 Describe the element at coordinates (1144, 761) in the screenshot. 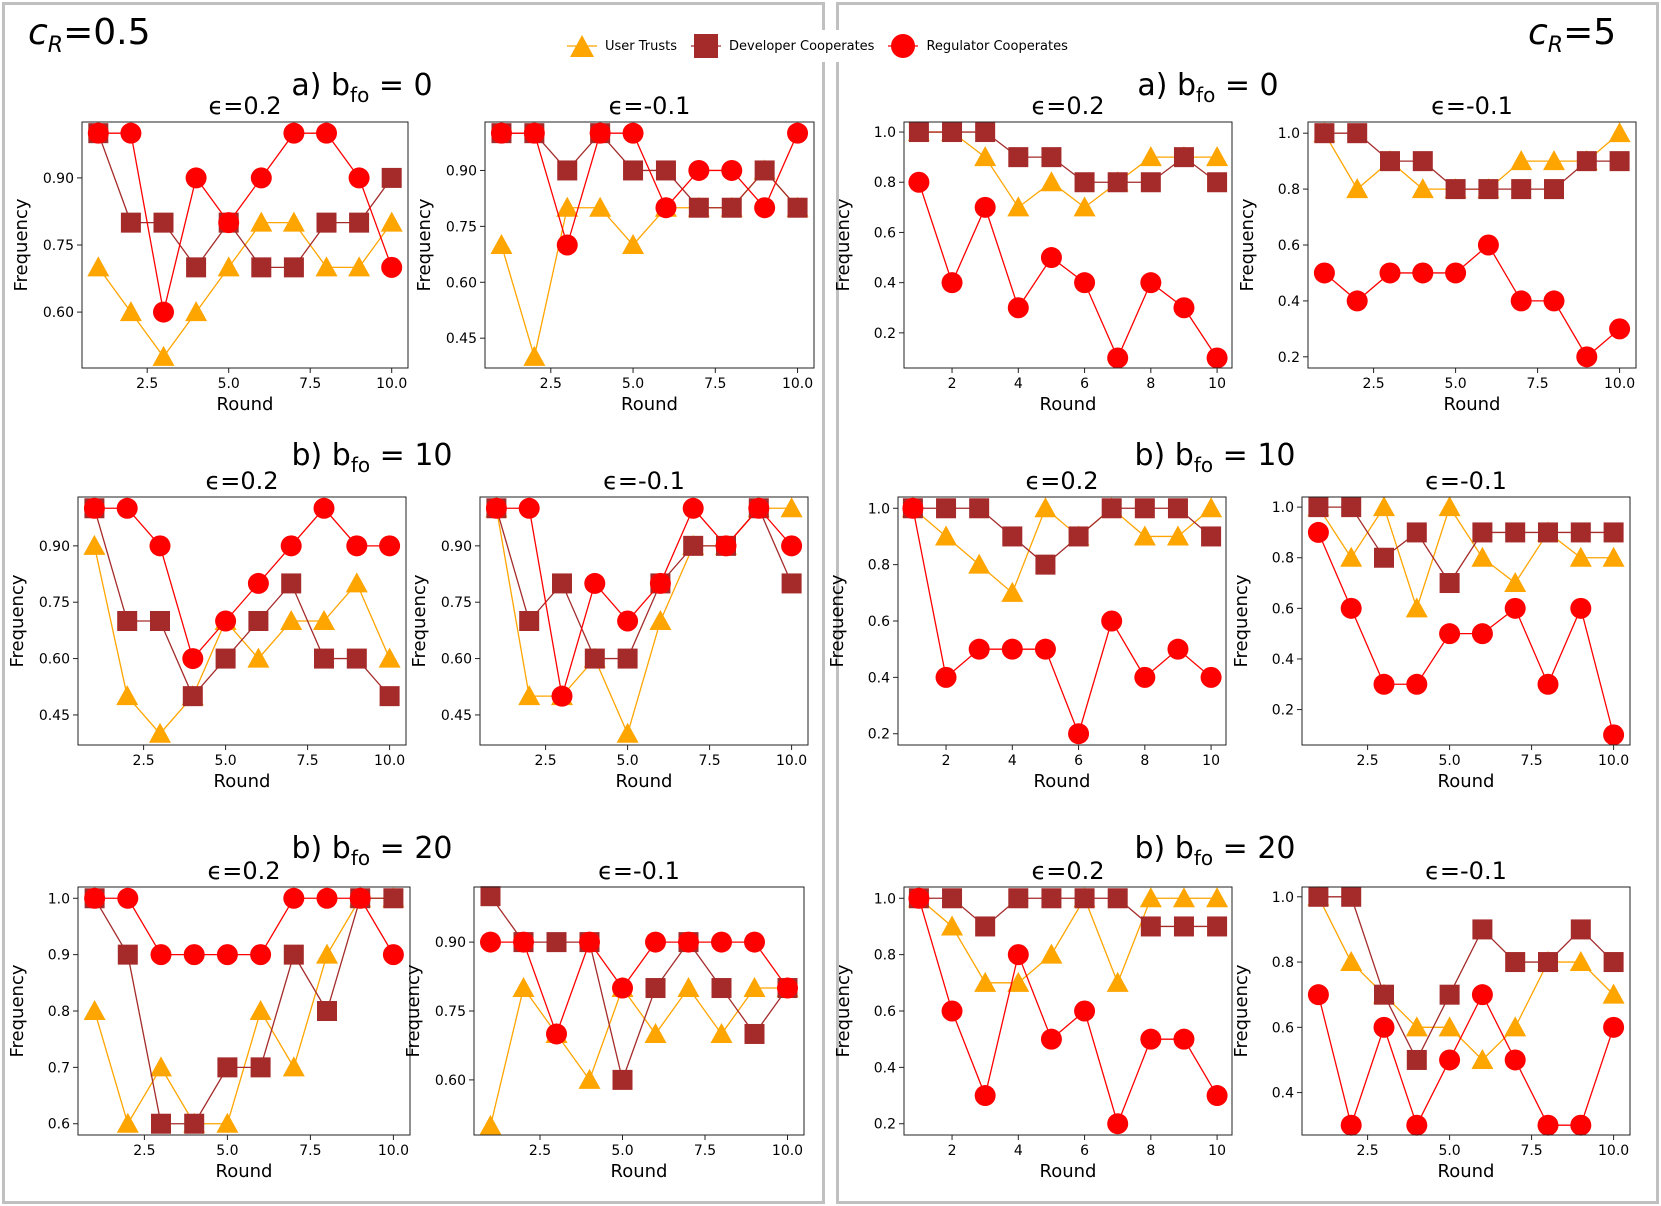

I see `x-tick-label: 8` at that location.